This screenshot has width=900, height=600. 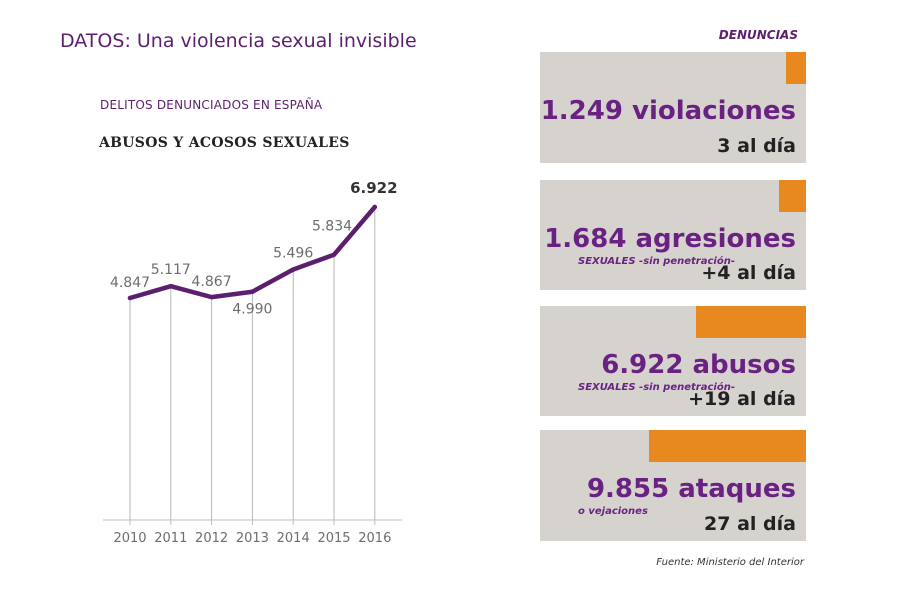 What do you see at coordinates (613, 511) in the screenshot?
I see `stat-card-sub: o vejaciones` at bounding box center [613, 511].